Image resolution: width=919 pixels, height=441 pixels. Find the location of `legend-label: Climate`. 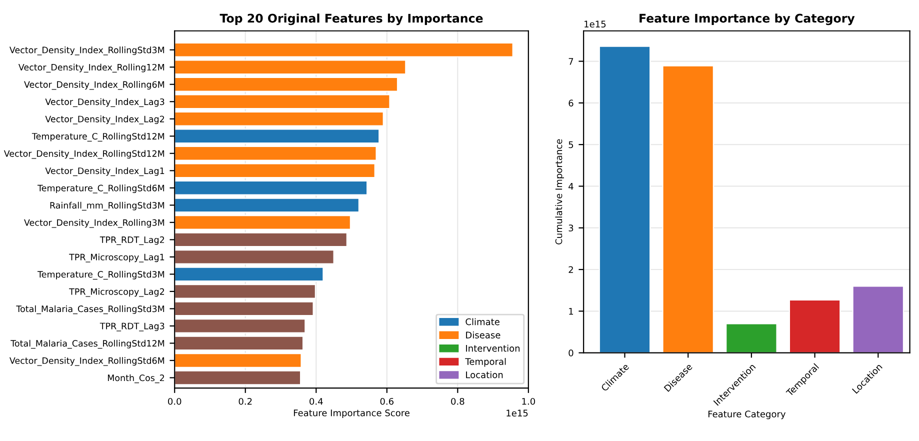

legend-label: Climate is located at coordinates (483, 322).